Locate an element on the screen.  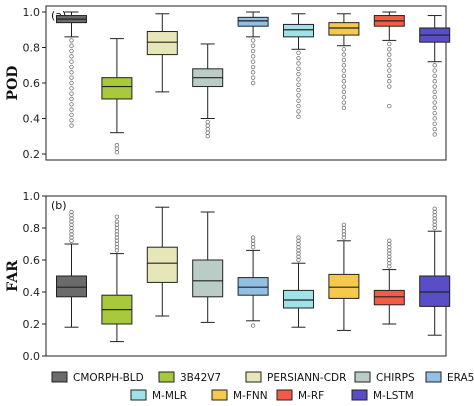
y-tick-label: 0.2 is located at coordinates (32, 324).